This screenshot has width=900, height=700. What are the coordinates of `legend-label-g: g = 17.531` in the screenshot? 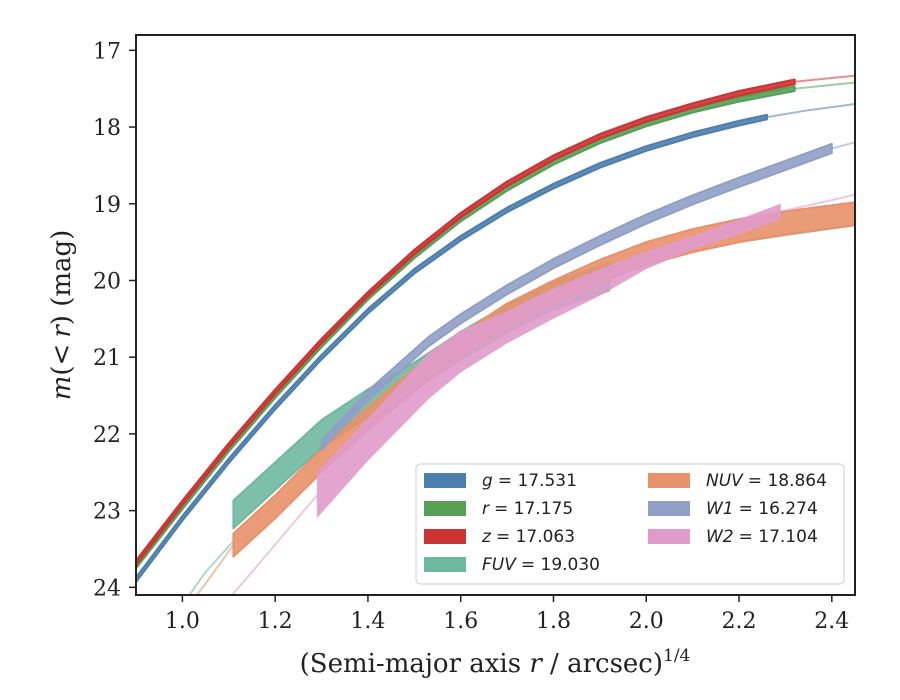 It's located at (529, 481).